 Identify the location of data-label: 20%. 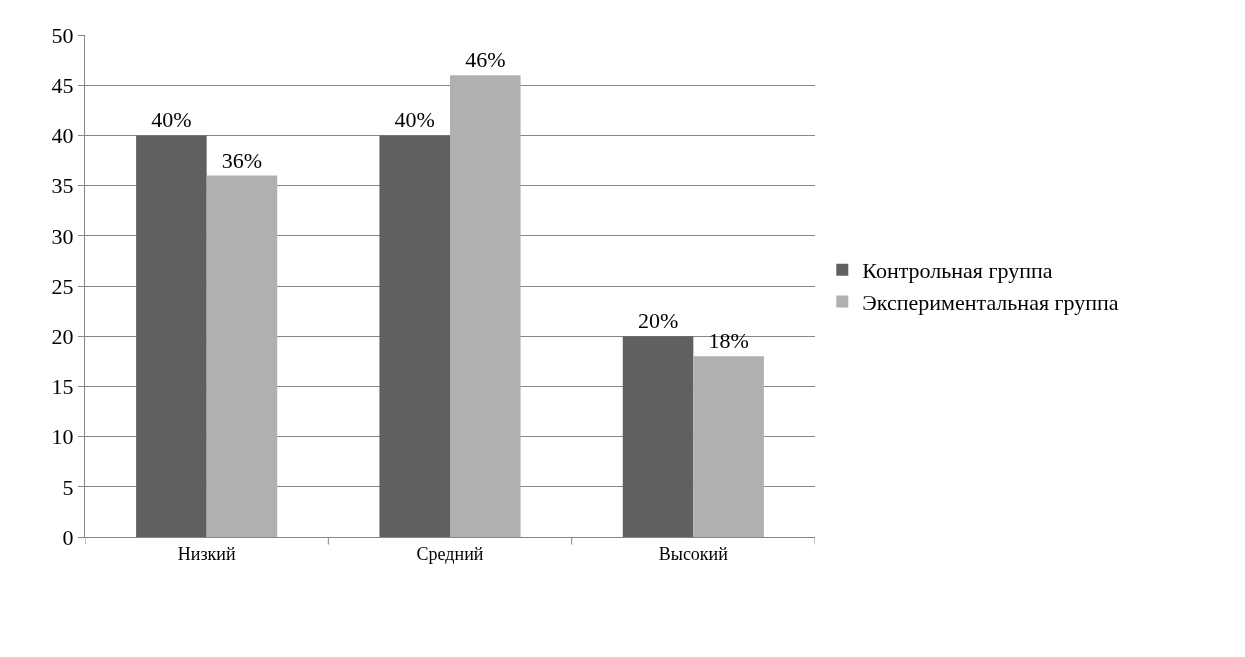
(658, 321).